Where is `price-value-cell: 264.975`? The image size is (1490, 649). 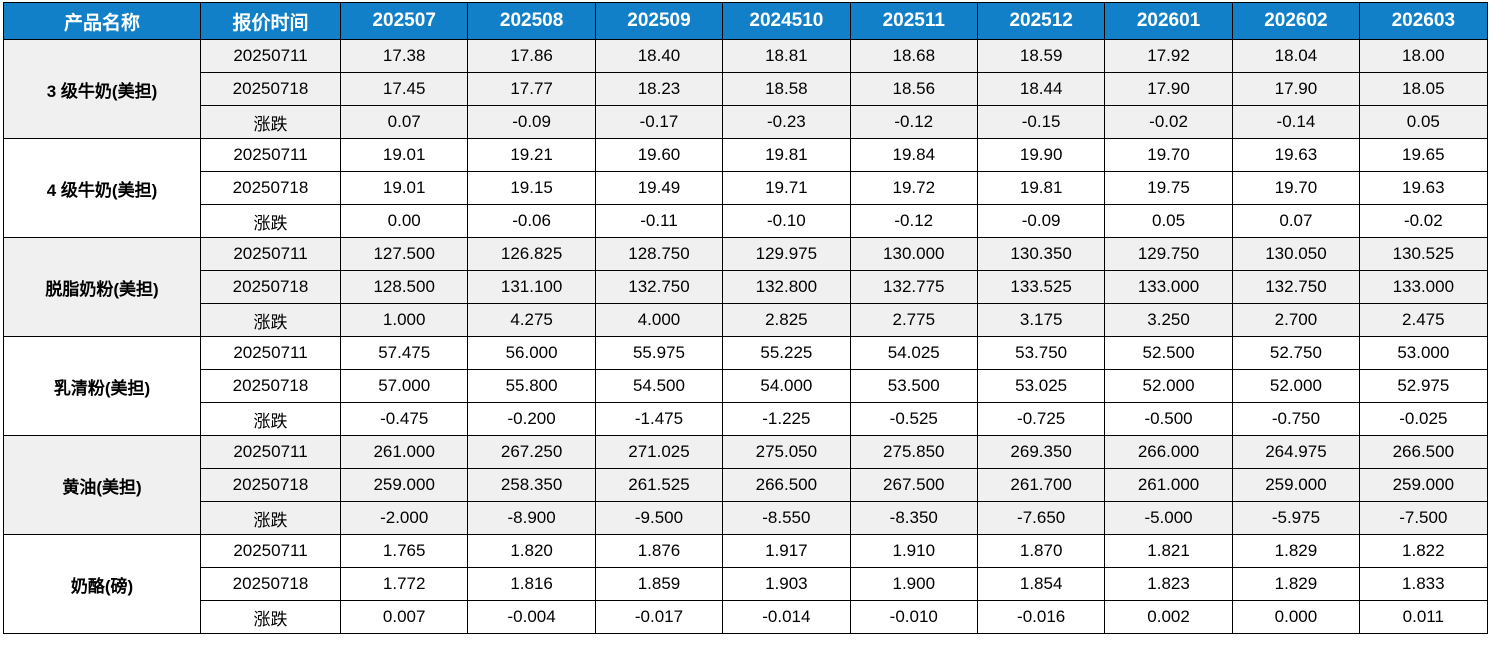 price-value-cell: 264.975 is located at coordinates (1296, 452).